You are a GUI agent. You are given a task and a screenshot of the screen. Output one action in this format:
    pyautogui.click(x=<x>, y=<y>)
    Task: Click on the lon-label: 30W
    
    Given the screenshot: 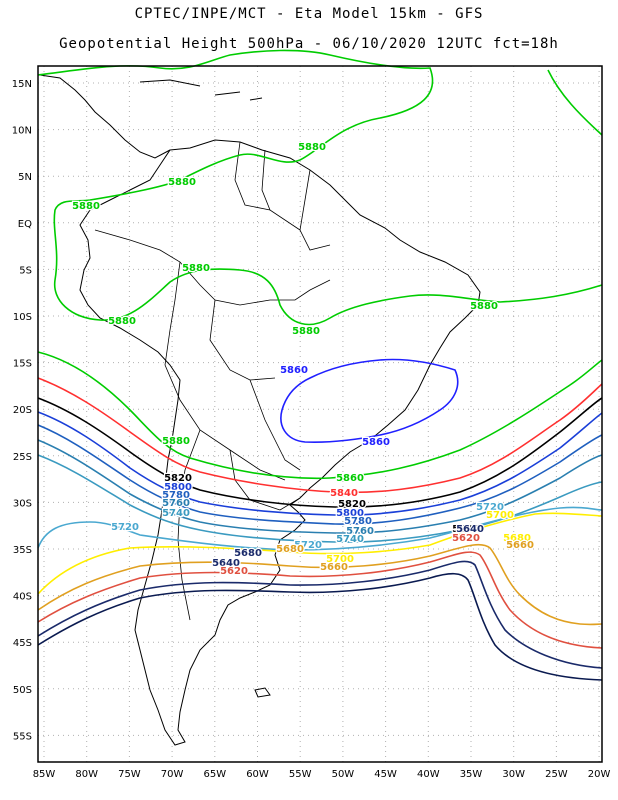 What is the action you would take?
    pyautogui.click(x=513, y=774)
    